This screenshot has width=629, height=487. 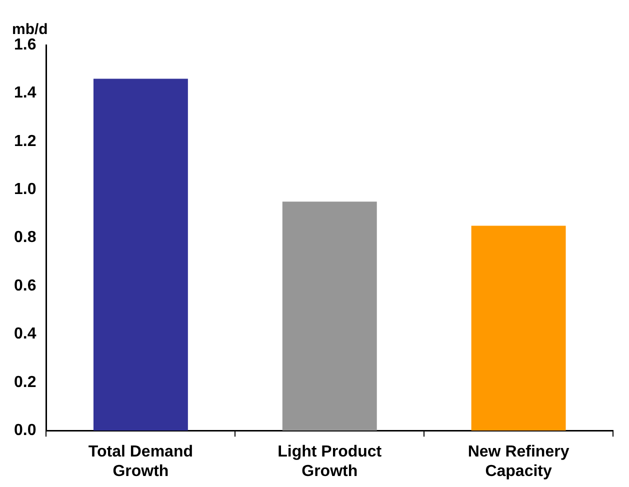 I want to click on y-tick-label: 0.2, so click(x=25, y=382).